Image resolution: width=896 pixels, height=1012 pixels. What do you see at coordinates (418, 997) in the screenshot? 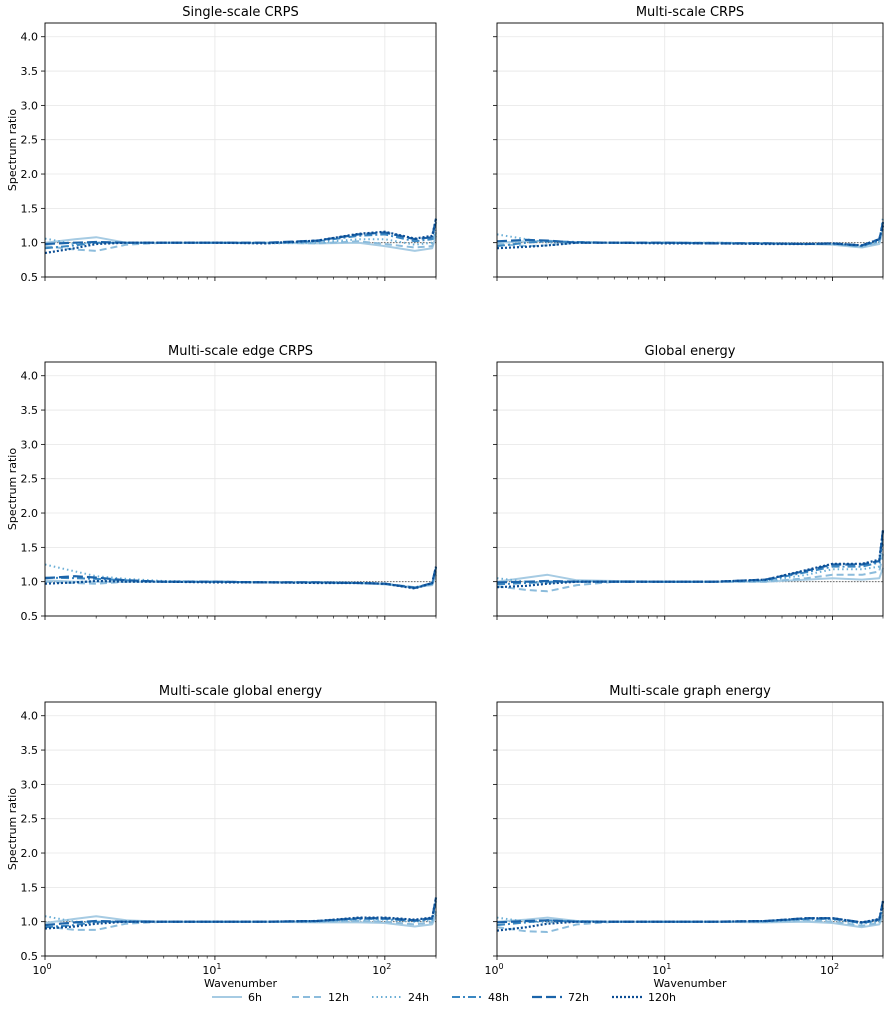
I see `legend-label: 24h` at bounding box center [418, 997].